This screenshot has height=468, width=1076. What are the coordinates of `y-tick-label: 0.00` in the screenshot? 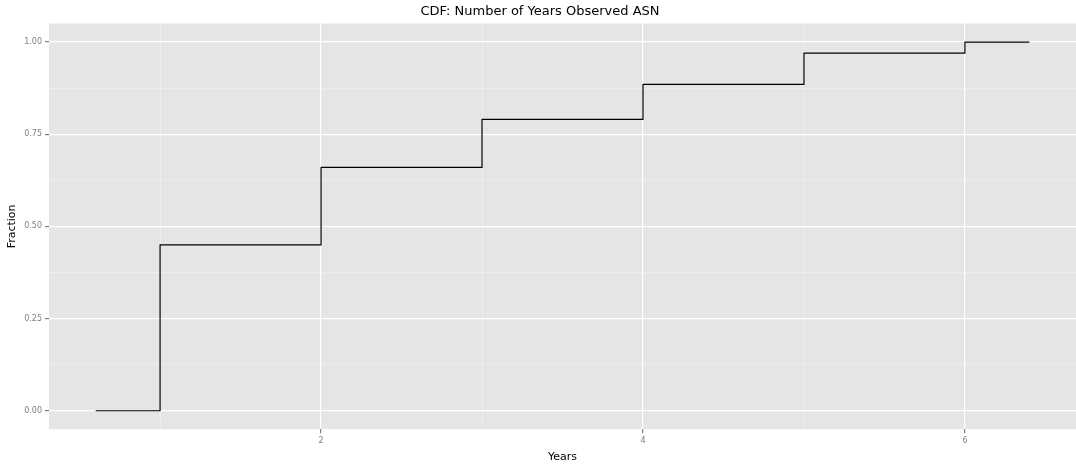 It's located at (33, 410).